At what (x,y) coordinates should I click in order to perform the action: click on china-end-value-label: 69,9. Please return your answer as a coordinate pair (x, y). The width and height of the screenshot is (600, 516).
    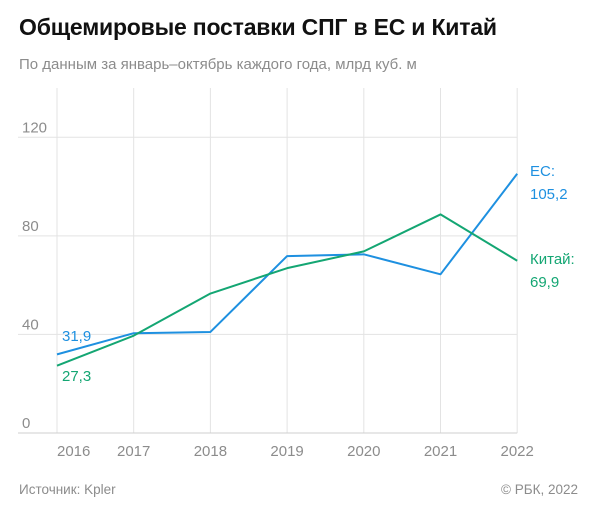
    Looking at the image, I should click on (544, 282).